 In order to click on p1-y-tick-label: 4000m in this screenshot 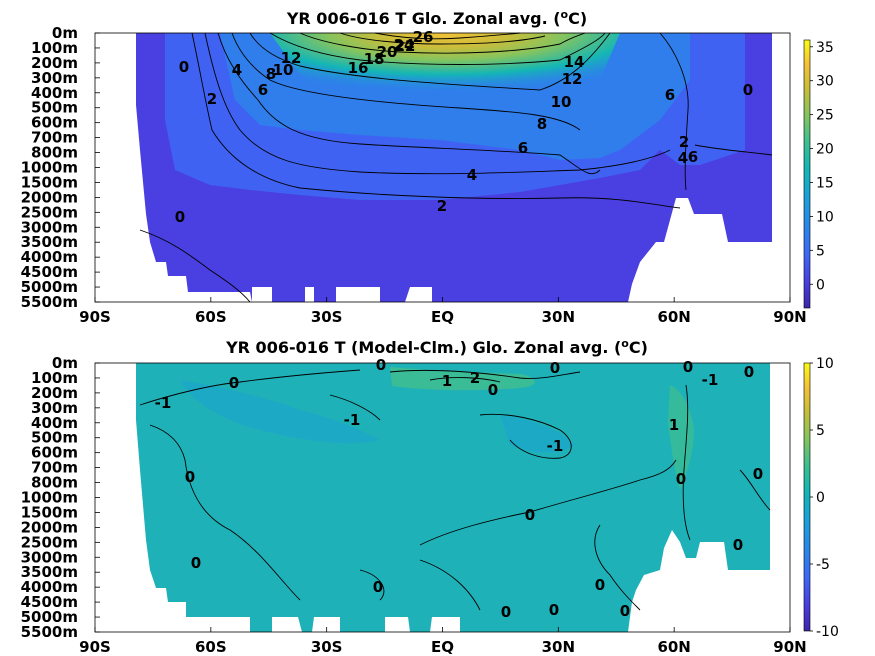, I will do `click(49, 257)`.